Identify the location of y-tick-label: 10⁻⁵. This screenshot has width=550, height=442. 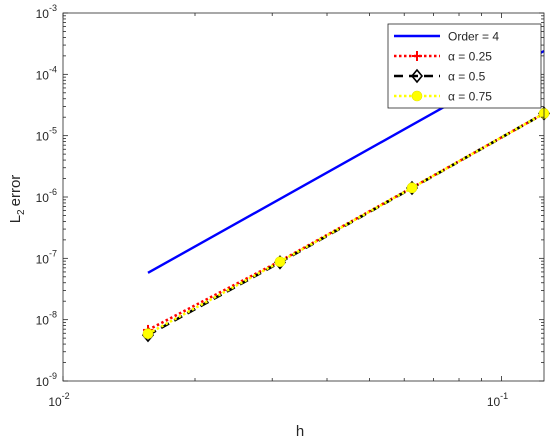
(46, 135).